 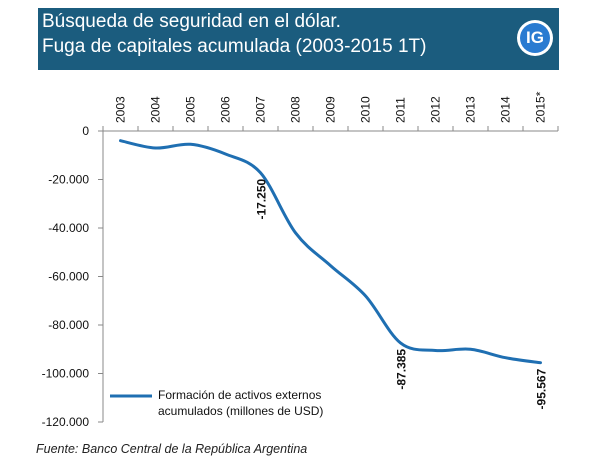 I want to click on x-tick-label: 2004, so click(x=156, y=109).